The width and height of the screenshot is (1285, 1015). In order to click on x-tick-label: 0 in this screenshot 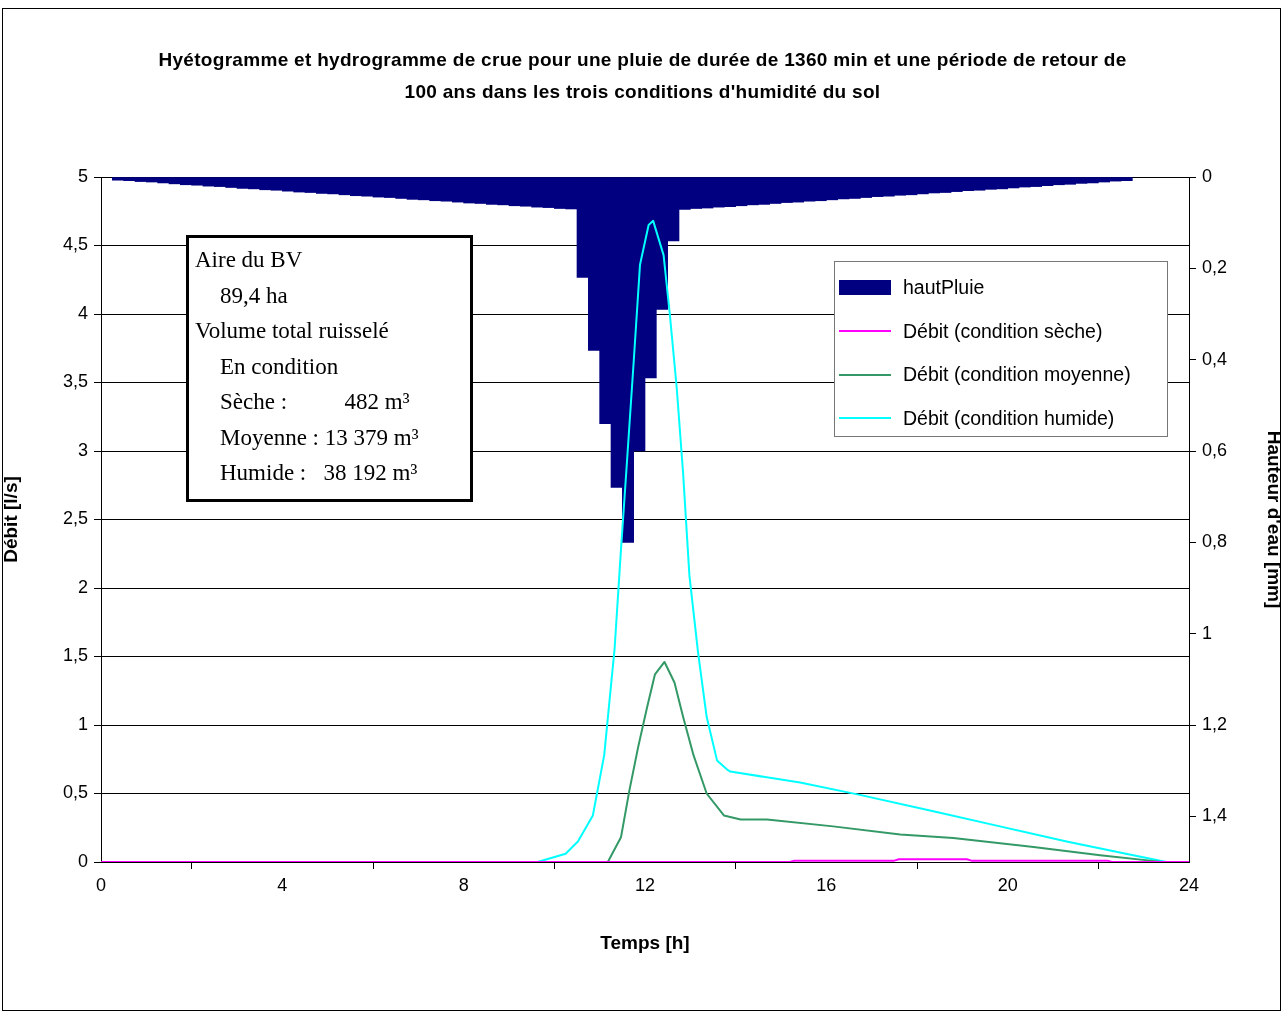, I will do `click(101, 884)`.